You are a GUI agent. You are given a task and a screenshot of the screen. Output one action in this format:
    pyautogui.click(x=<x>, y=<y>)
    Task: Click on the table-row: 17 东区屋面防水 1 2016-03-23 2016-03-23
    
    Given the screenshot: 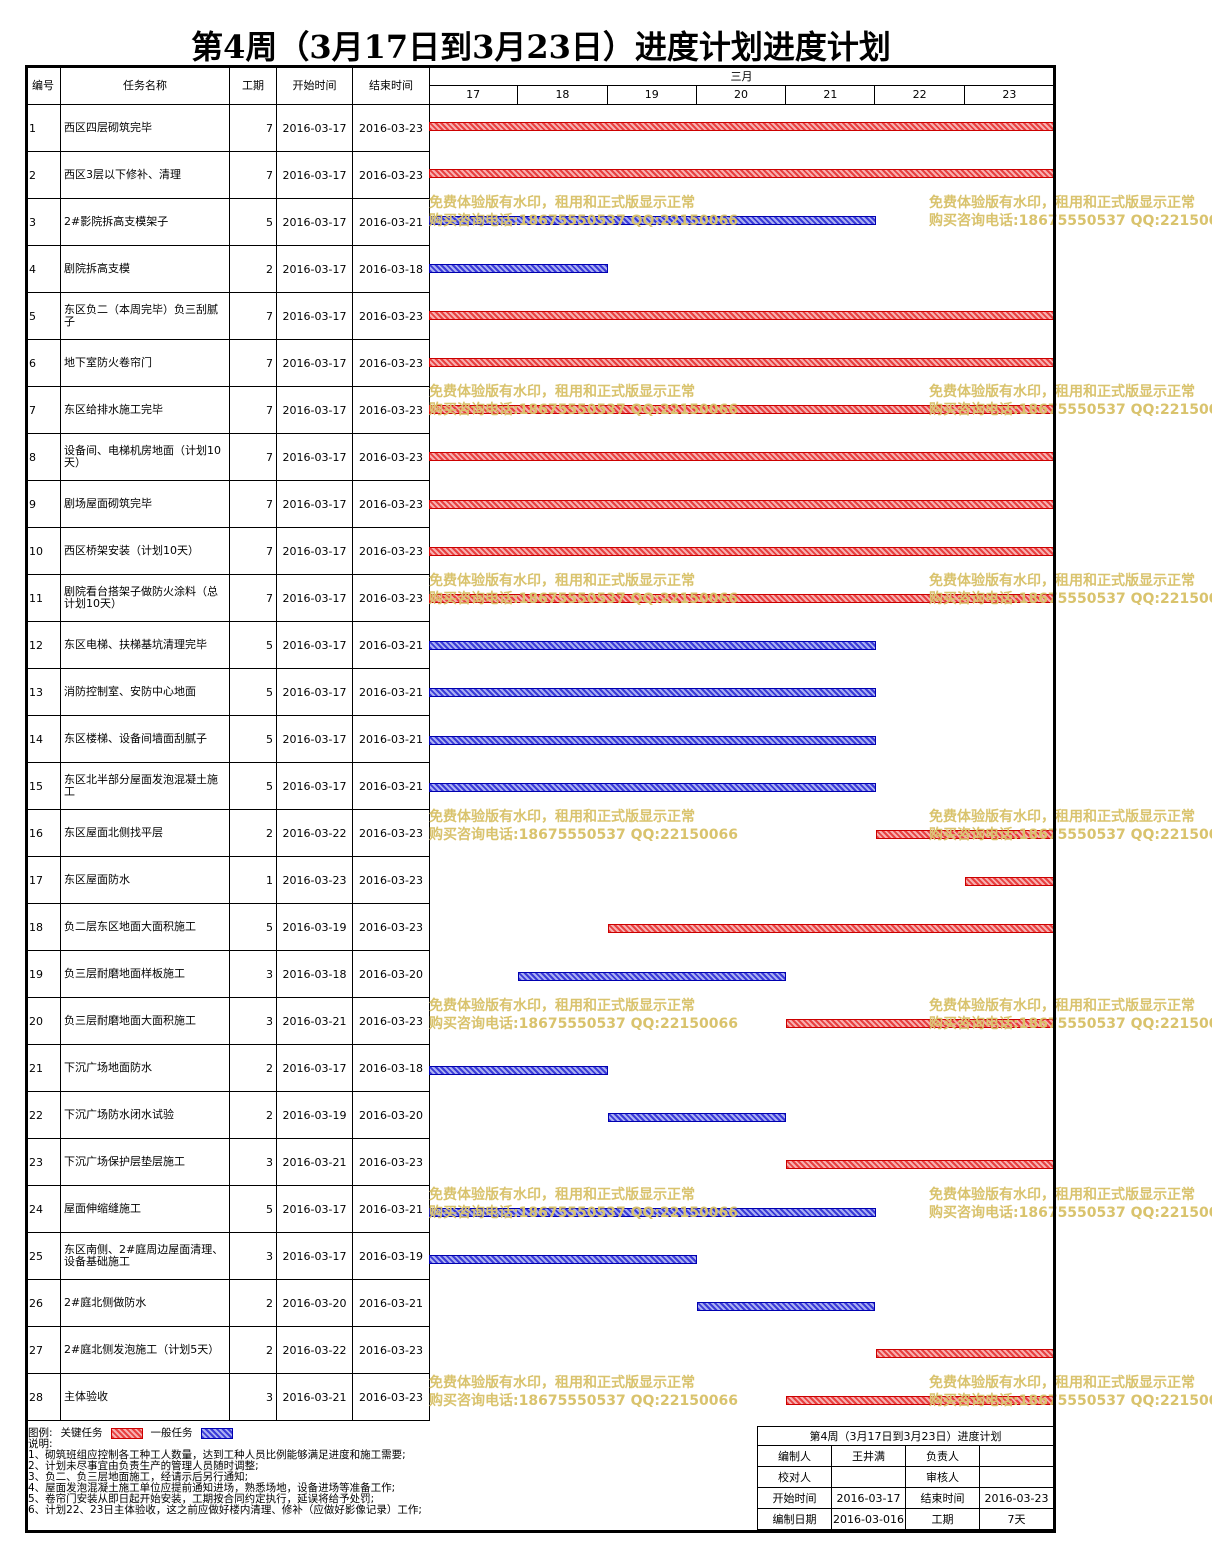 What is the action you would take?
    pyautogui.click(x=227, y=880)
    